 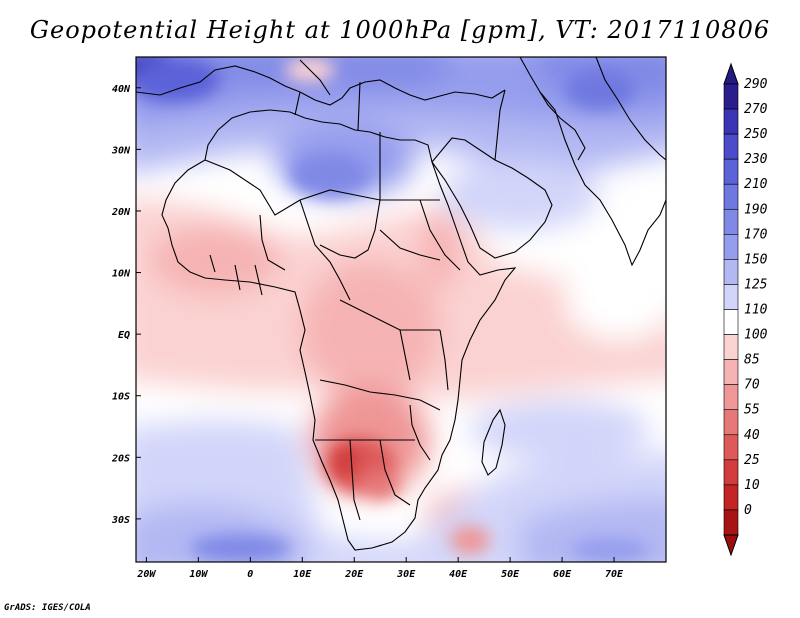 What do you see at coordinates (756, 259) in the screenshot?
I see `colorbar-level-label: 150` at bounding box center [756, 259].